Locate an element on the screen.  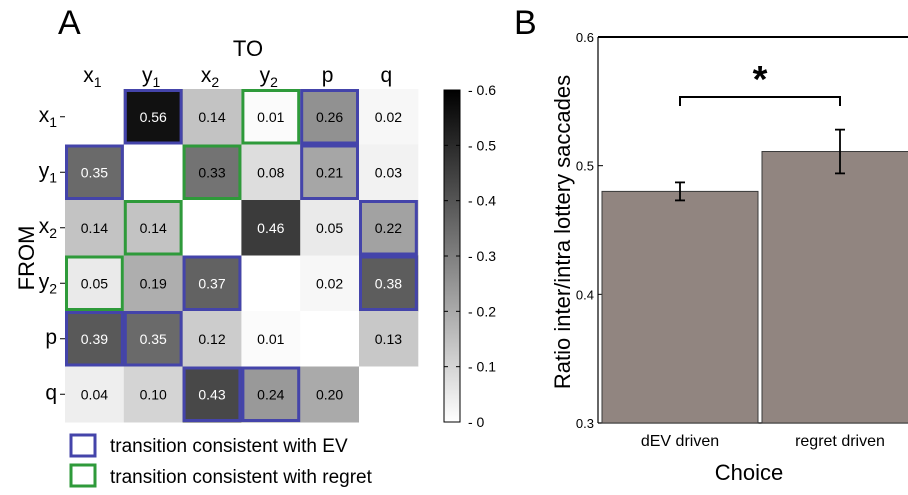
heatmap-cell-r1-c2 is located at coordinates (212, 172).